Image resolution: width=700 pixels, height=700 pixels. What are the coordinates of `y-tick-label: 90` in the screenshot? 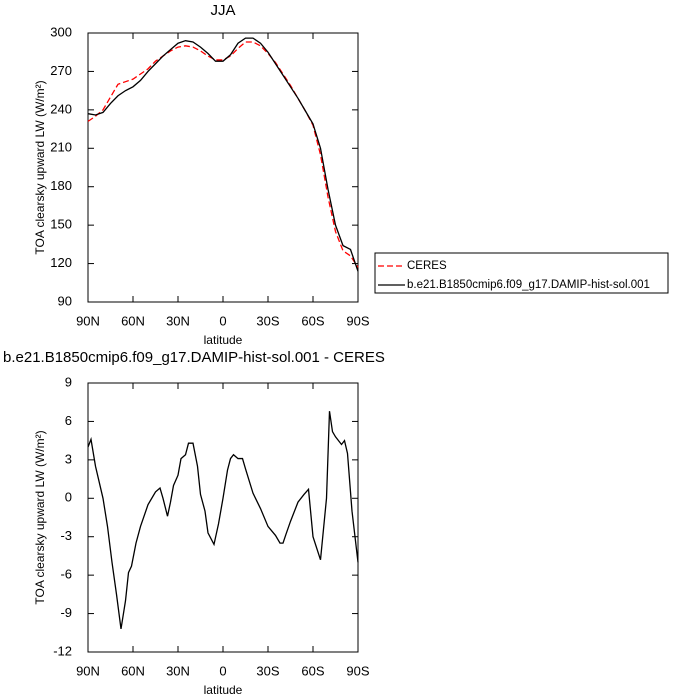 It's located at (65, 300).